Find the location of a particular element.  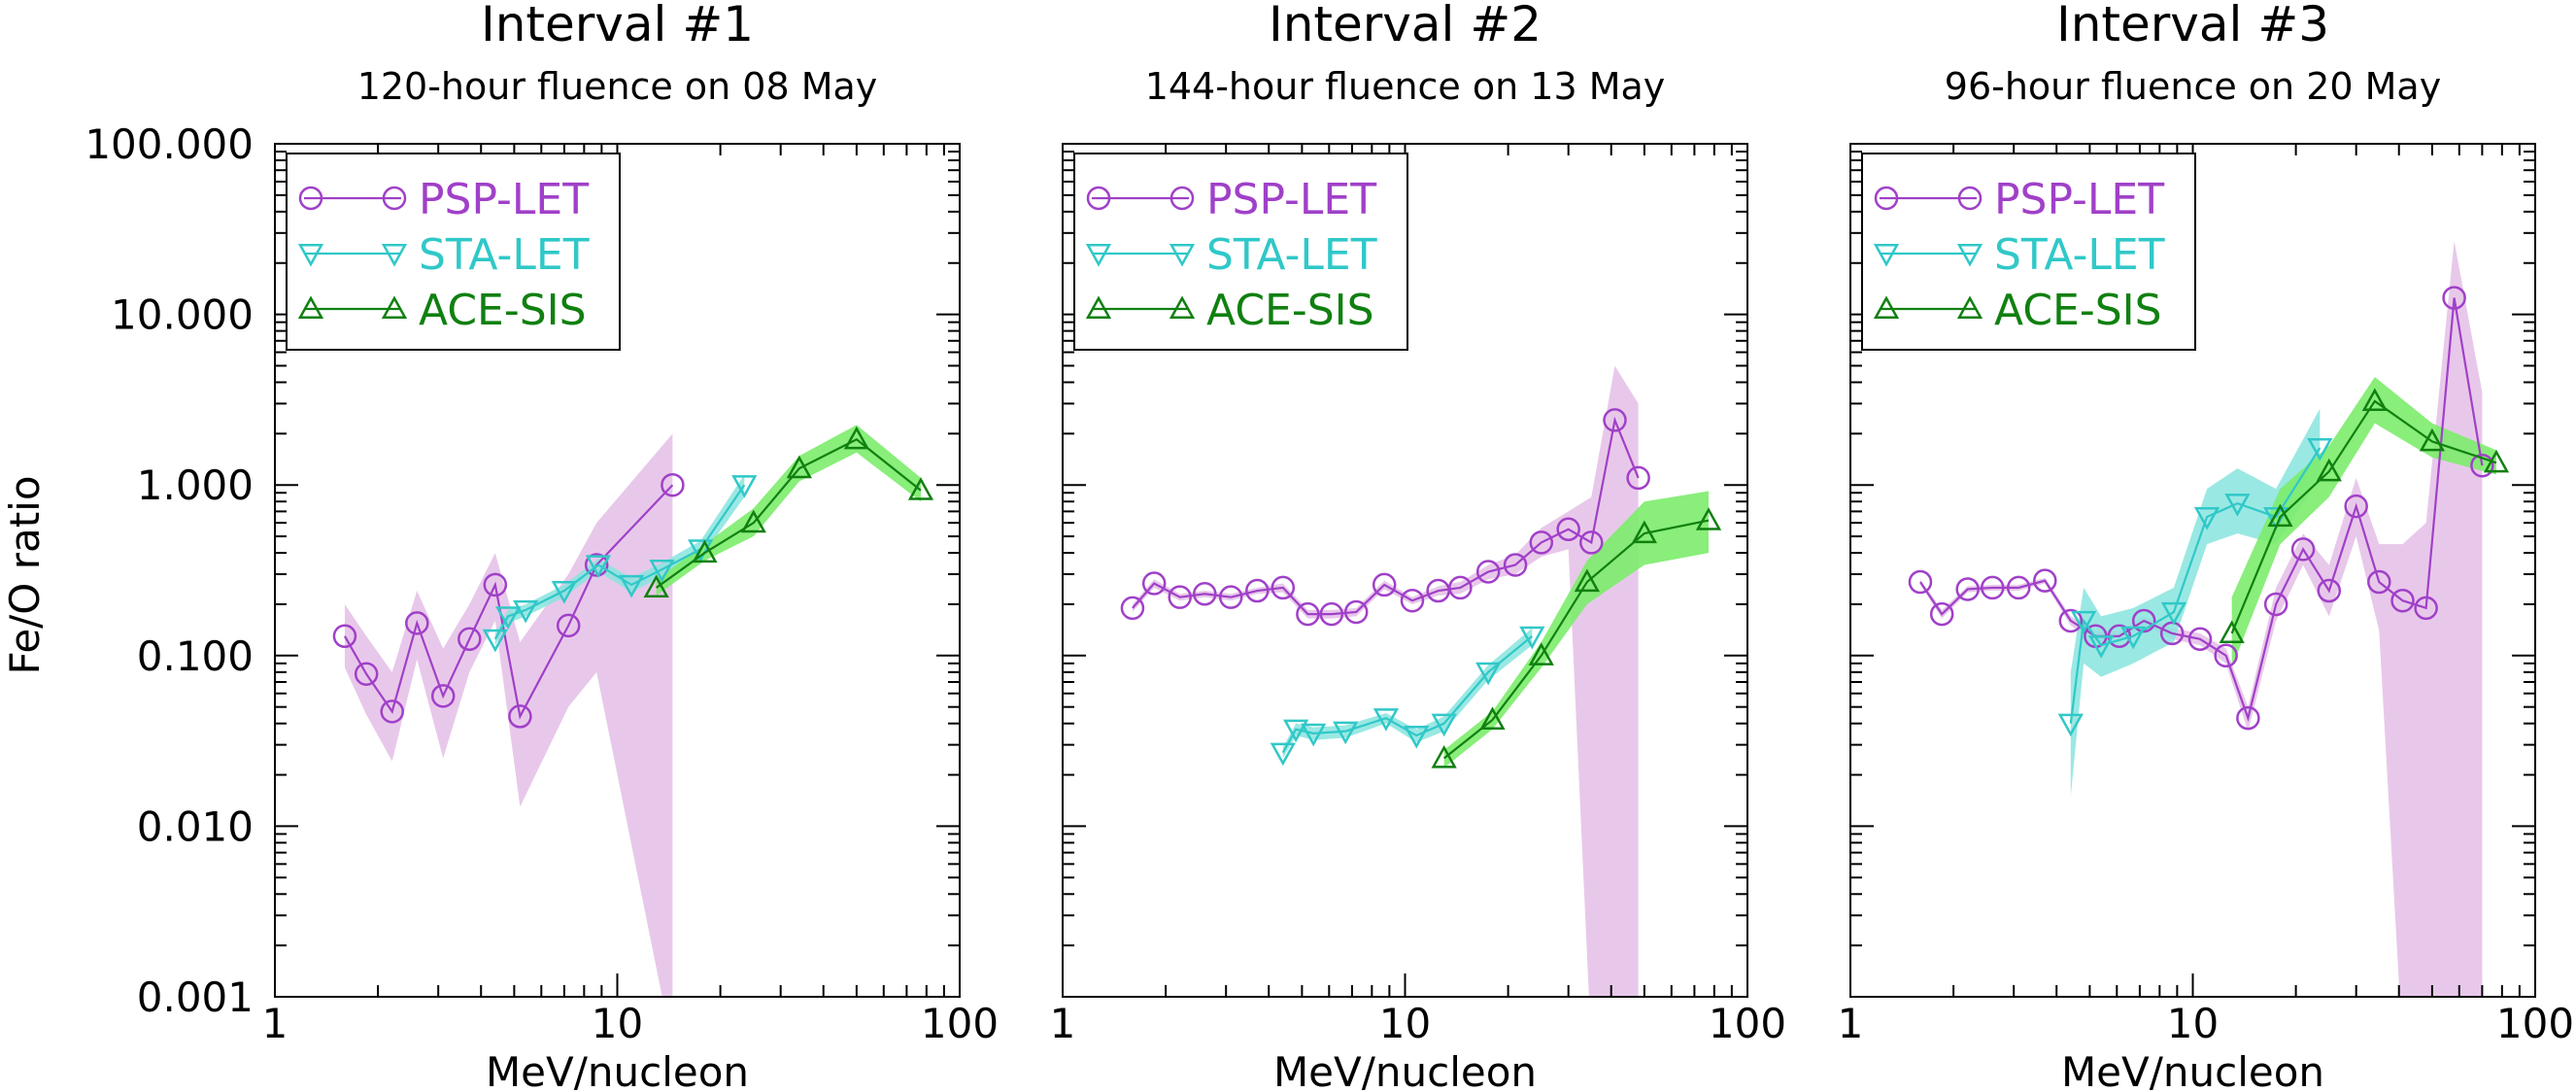

panel-subtitle: 120-hour fluence on 08 May is located at coordinates (617, 86).